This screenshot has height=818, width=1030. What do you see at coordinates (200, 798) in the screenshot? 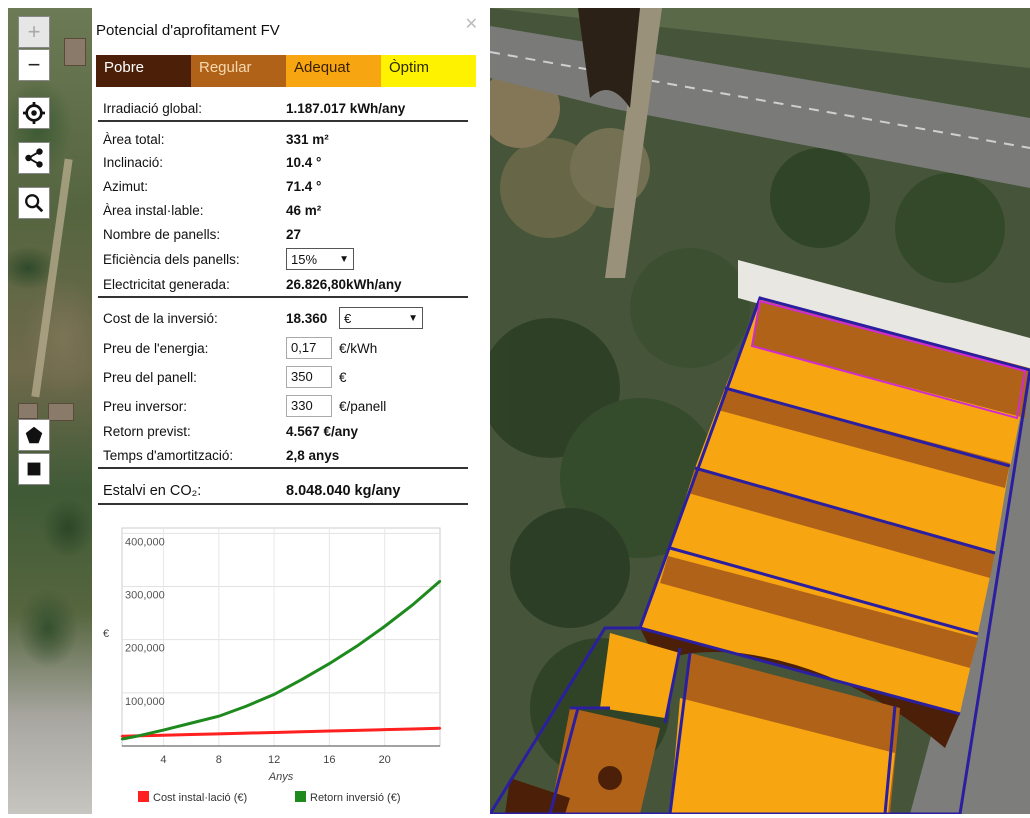
I see `legend-label: Cost instal·lació (€)` at bounding box center [200, 798].